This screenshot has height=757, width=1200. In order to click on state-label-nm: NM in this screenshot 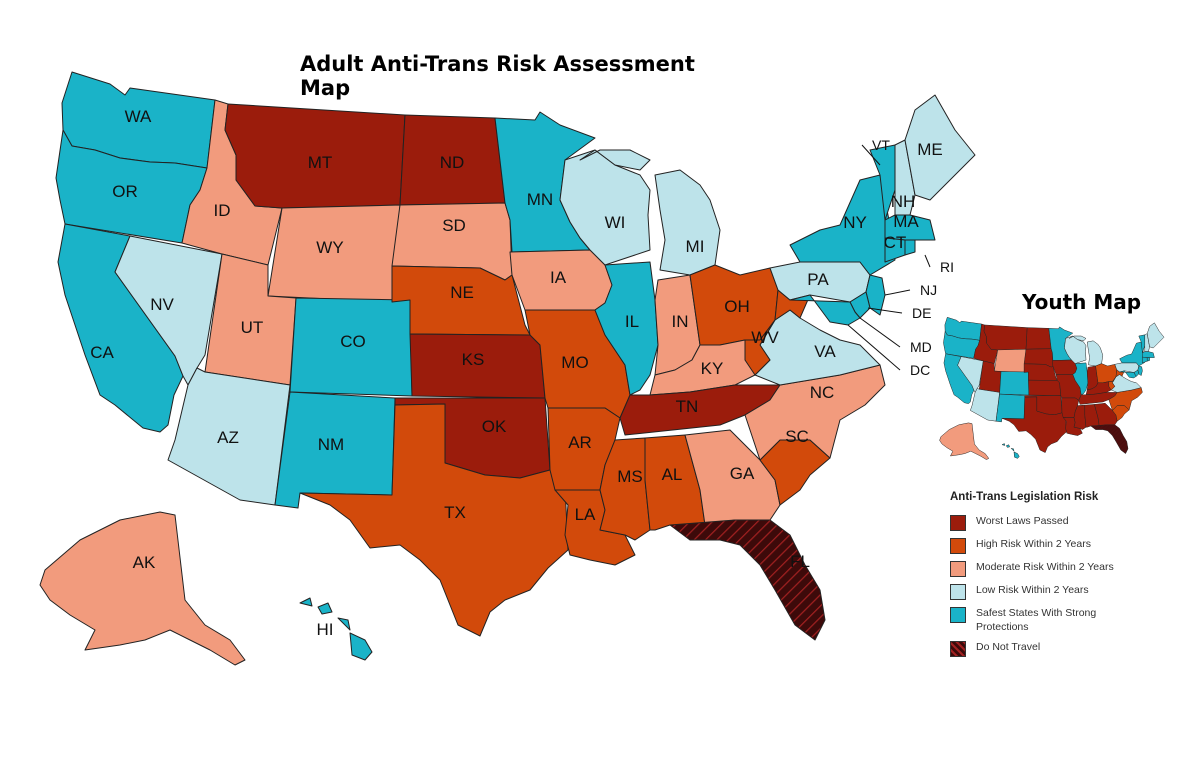, I will do `click(331, 444)`.